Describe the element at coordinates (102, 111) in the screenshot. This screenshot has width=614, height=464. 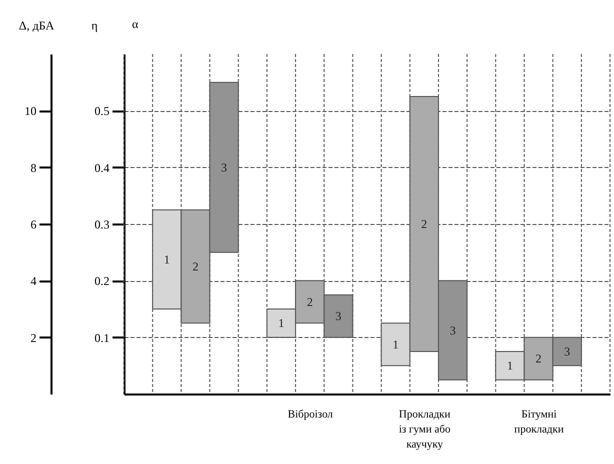
I see `y2-tick-label: 0.5` at that location.